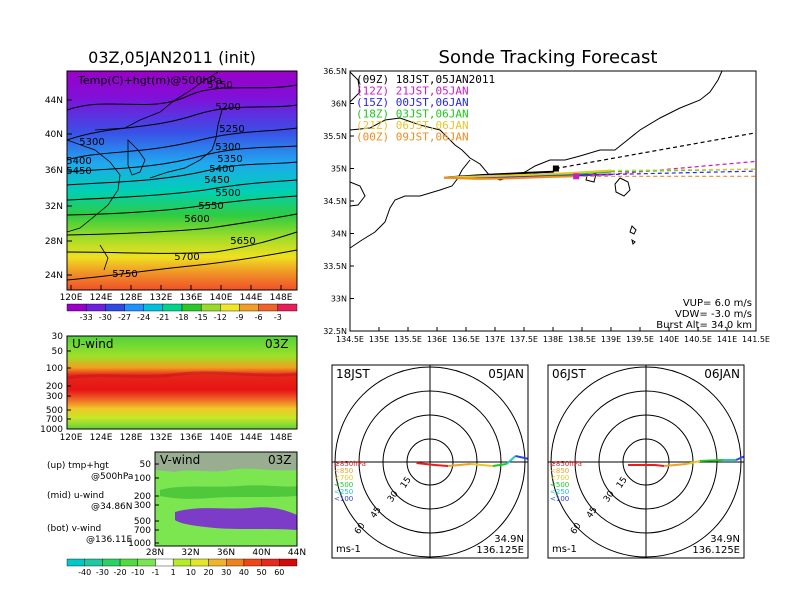 The height and width of the screenshot is (612, 792). Describe the element at coordinates (182, 382) in the screenshot. I see `u-wind-field` at that location.